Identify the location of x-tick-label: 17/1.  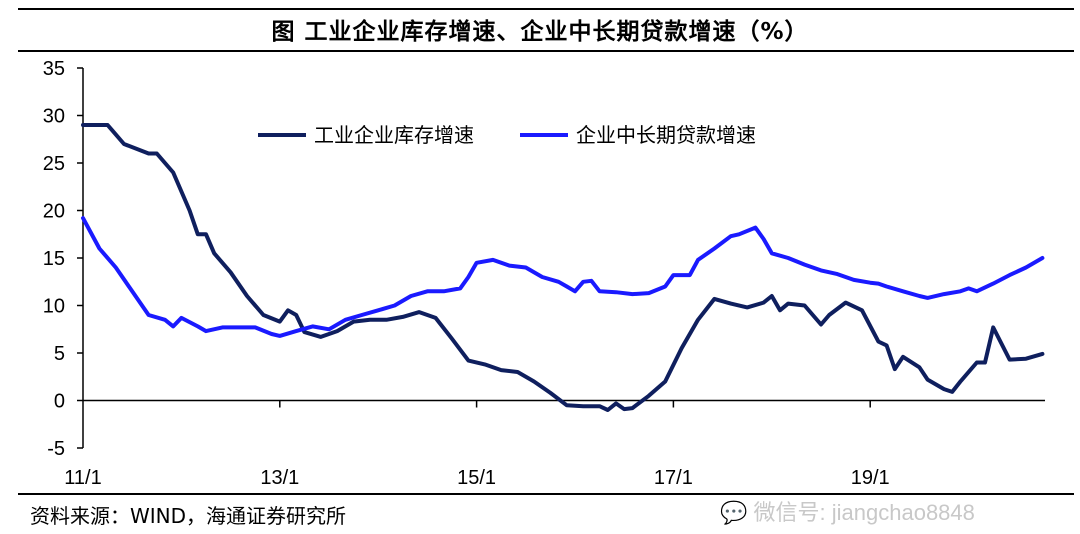
(673, 478).